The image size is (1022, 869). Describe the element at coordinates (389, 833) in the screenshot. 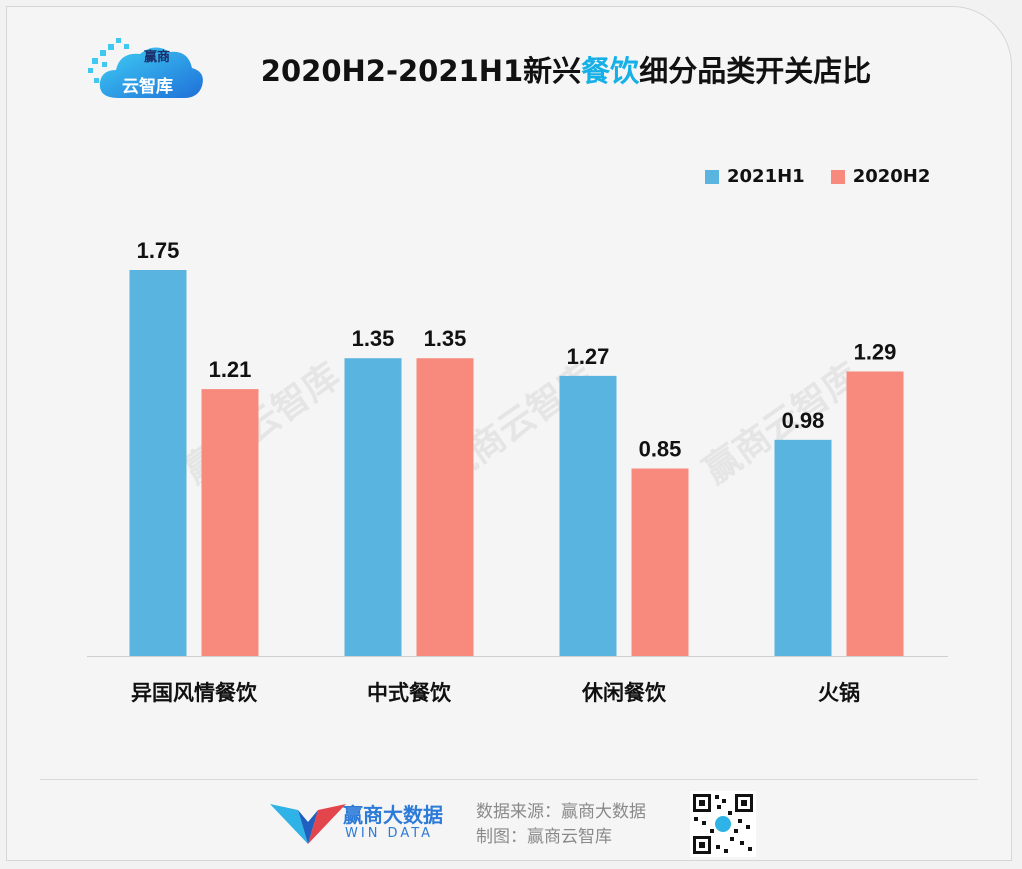

I see `brand-english-name: WIN DATA` at that location.